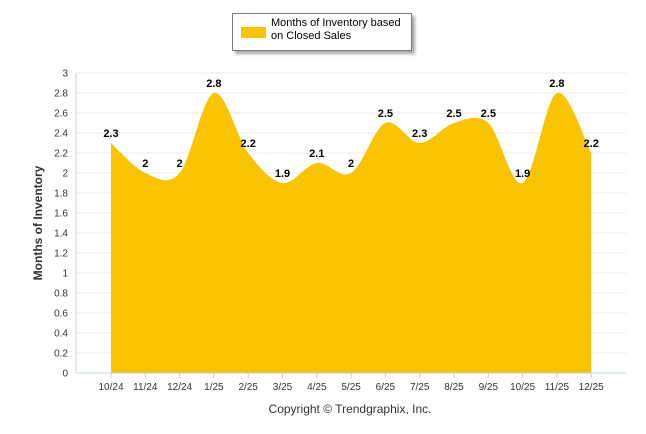  I want to click on x-tick-label: 11/24, so click(145, 387).